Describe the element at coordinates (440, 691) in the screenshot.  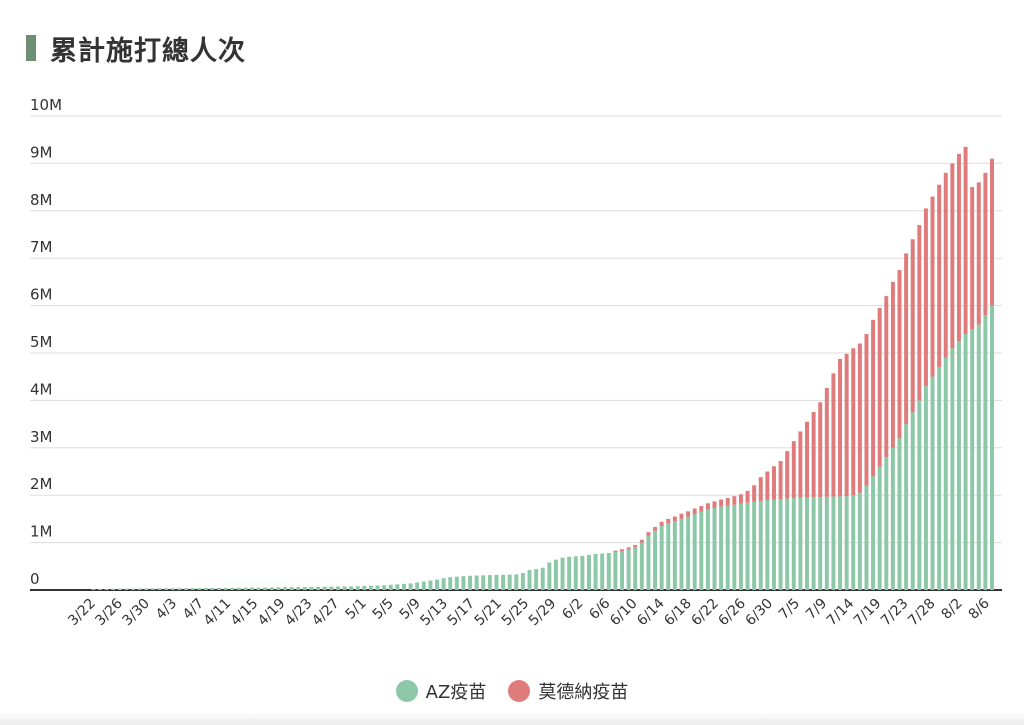
I see `legend-item-az: AZ疫苗` at that location.